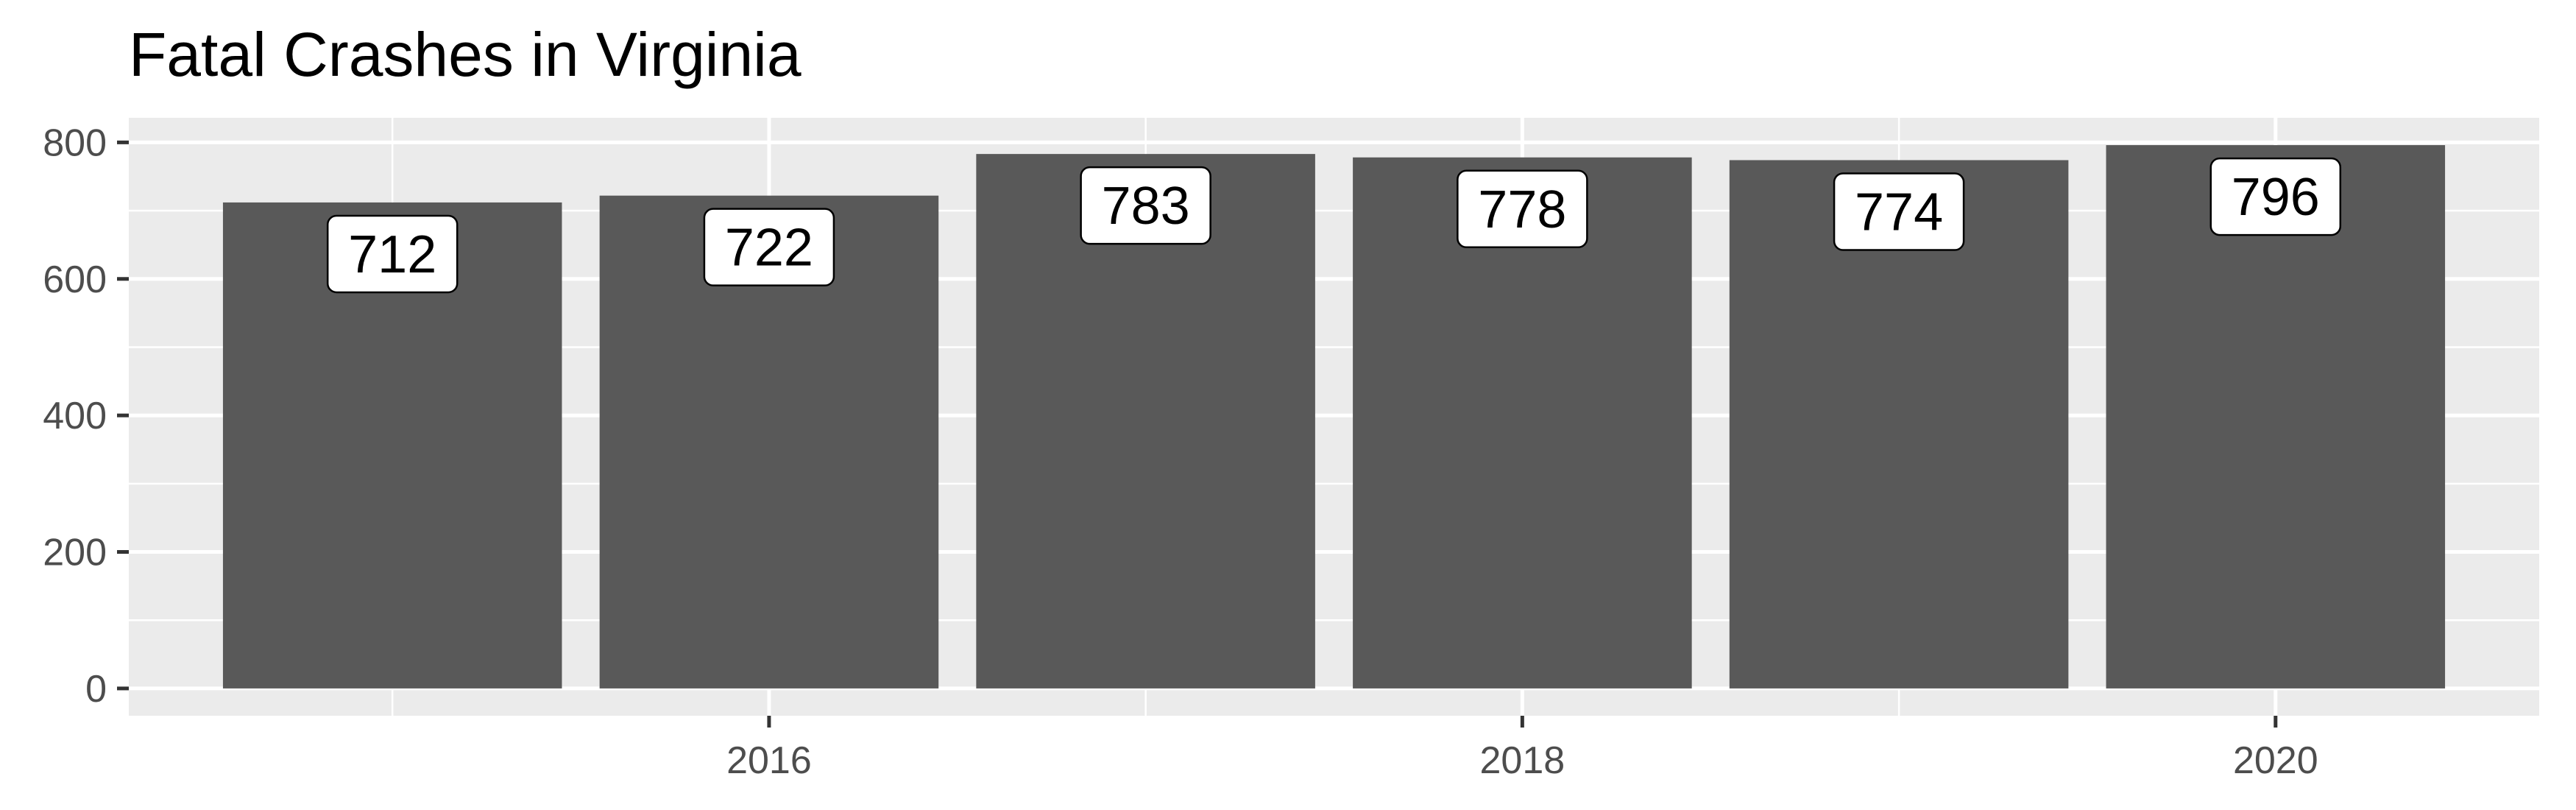 Image resolution: width=2576 pixels, height=810 pixels. What do you see at coordinates (769, 760) in the screenshot?
I see `x-tick-label: 2016` at bounding box center [769, 760].